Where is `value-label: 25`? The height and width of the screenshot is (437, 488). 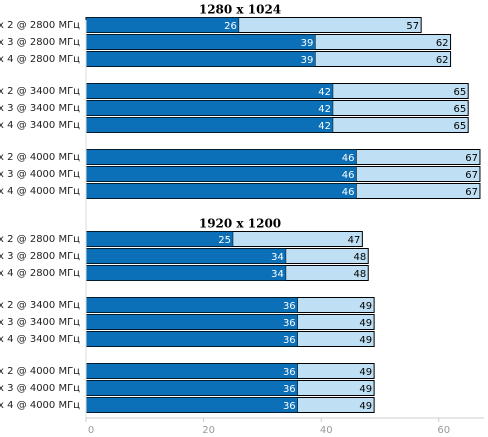
value-label: 25 is located at coordinates (224, 240).